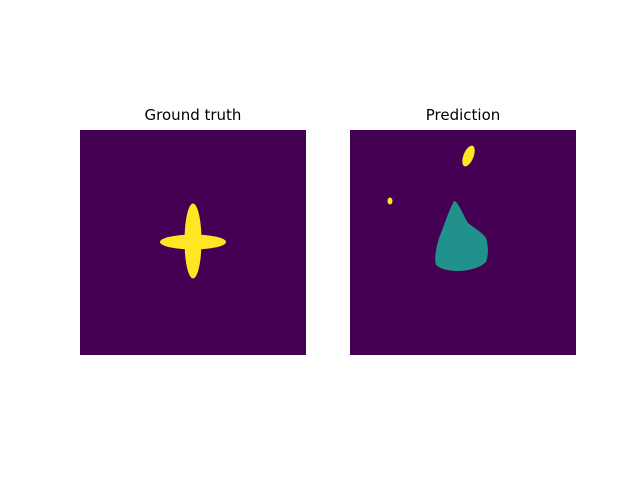 The image size is (640, 480). I want to click on class-1-region-star, so click(193, 241).